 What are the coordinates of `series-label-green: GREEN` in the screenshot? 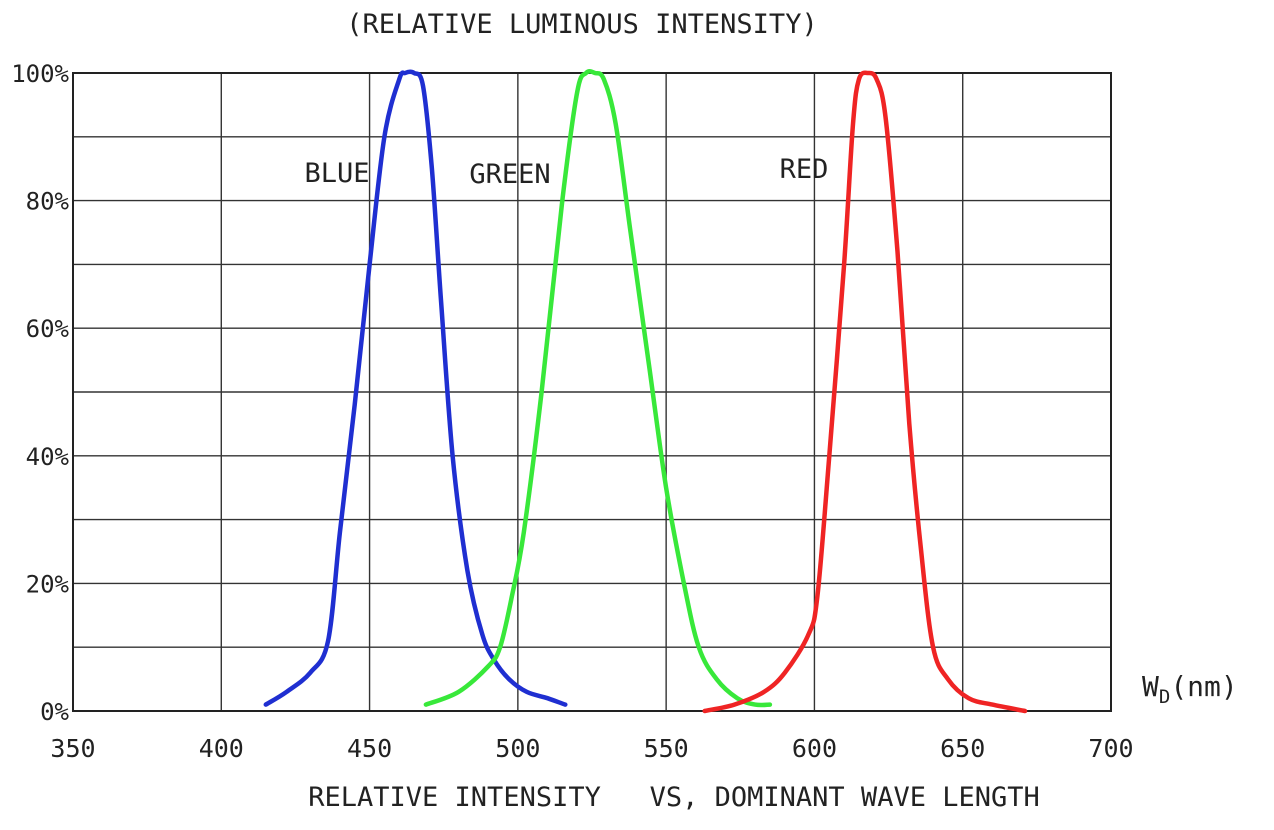 It's located at (509, 174).